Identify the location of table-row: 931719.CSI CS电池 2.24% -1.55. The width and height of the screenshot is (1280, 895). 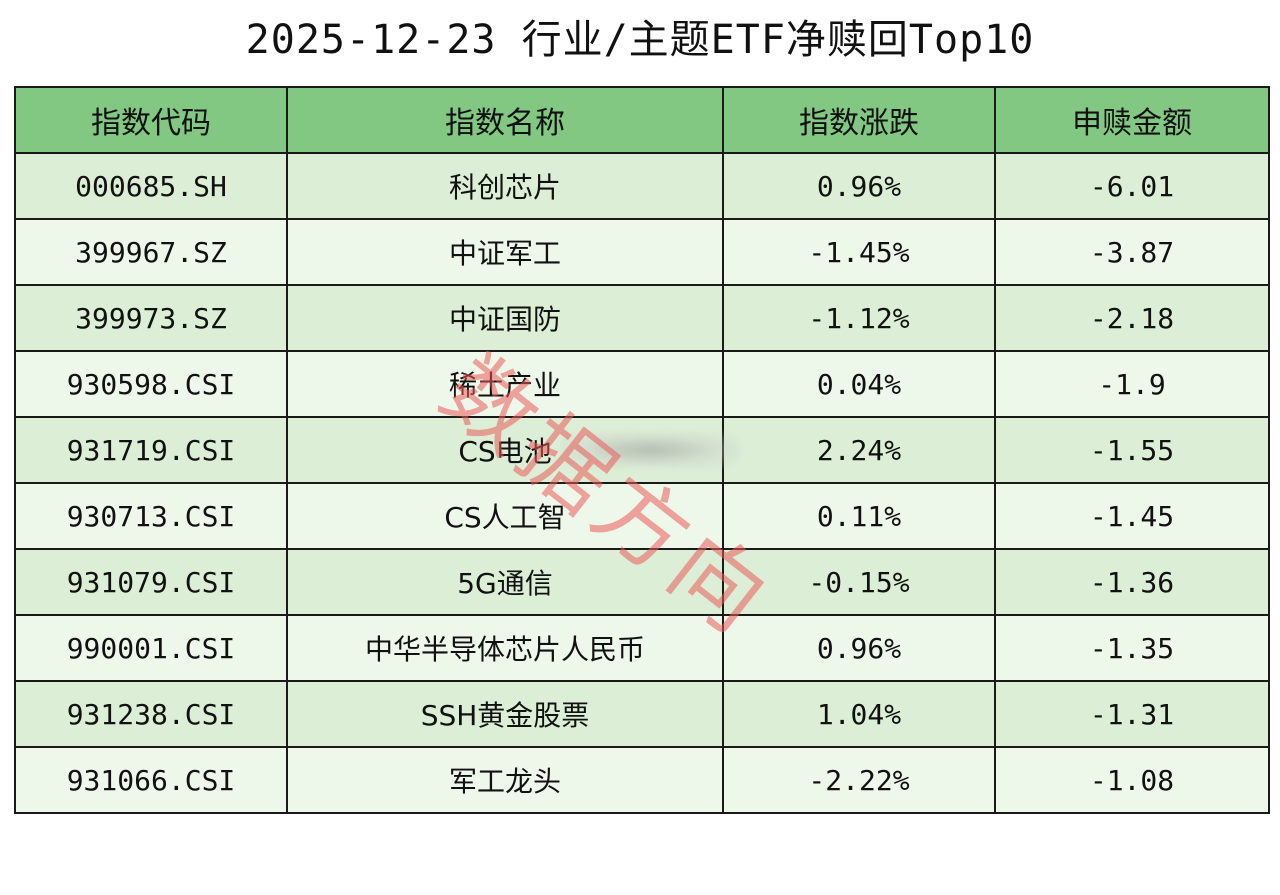
(642, 450).